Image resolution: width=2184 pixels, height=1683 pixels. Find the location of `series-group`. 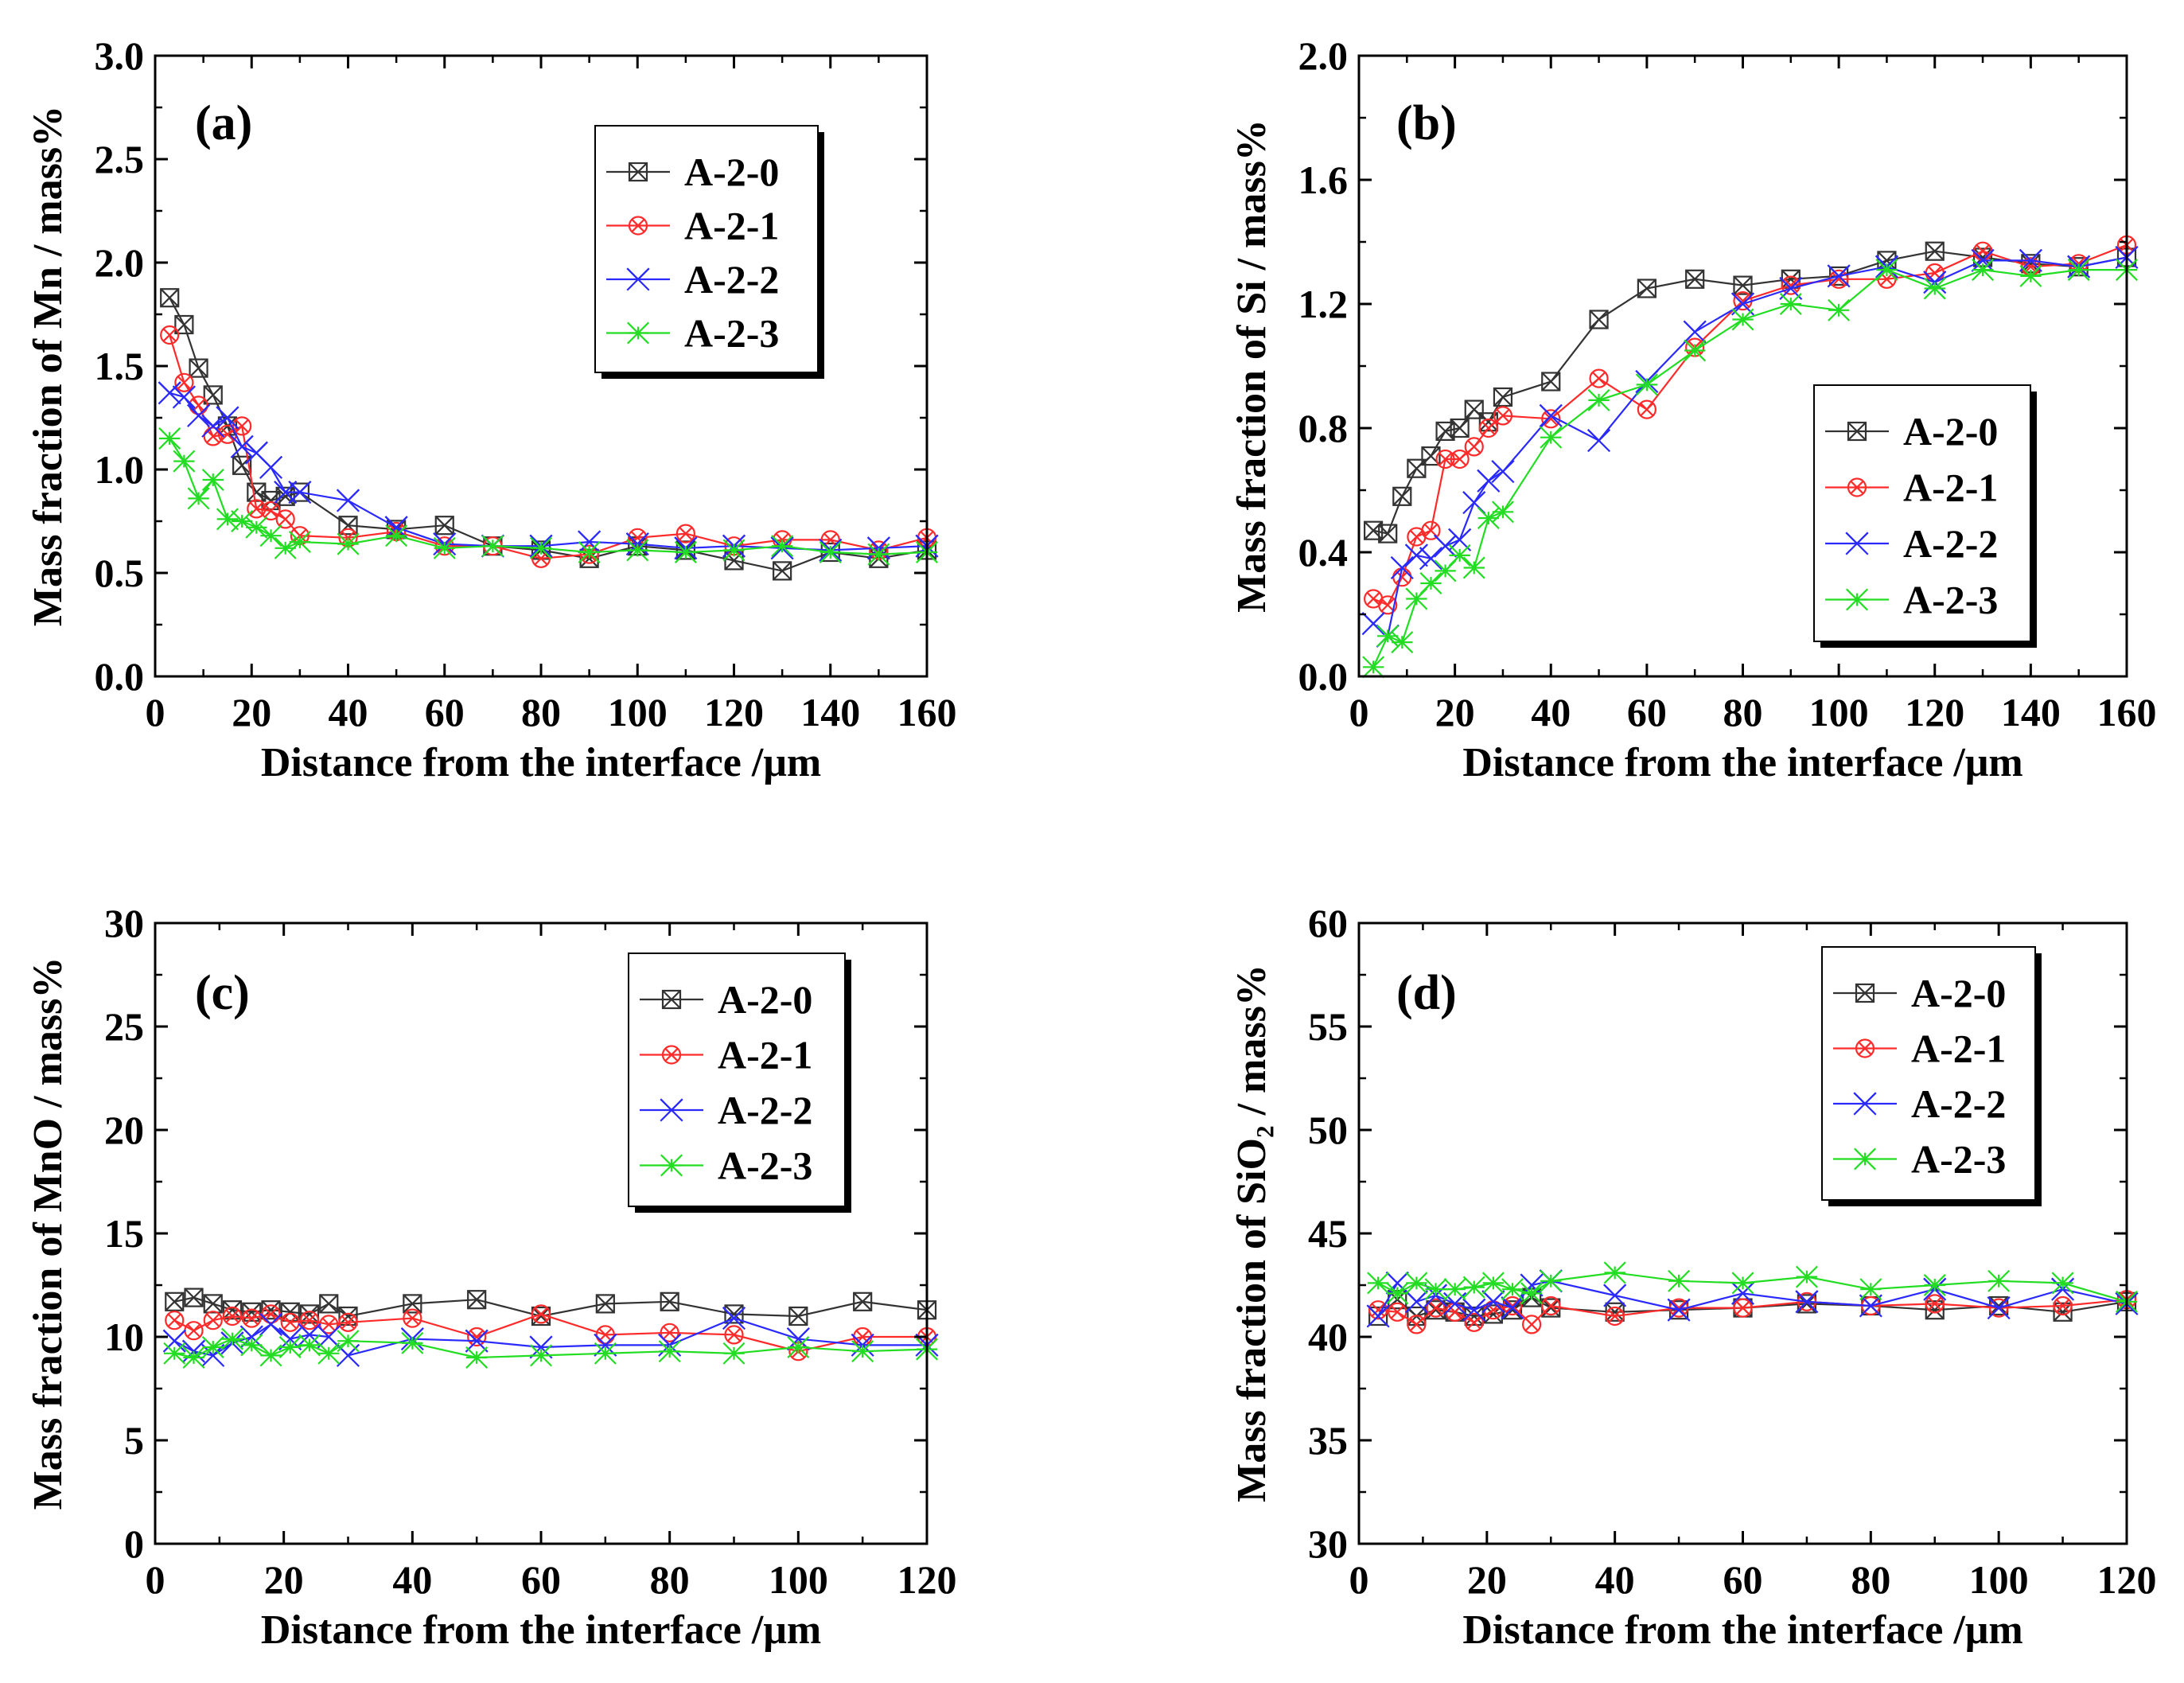

series-group is located at coordinates (1750, 457).